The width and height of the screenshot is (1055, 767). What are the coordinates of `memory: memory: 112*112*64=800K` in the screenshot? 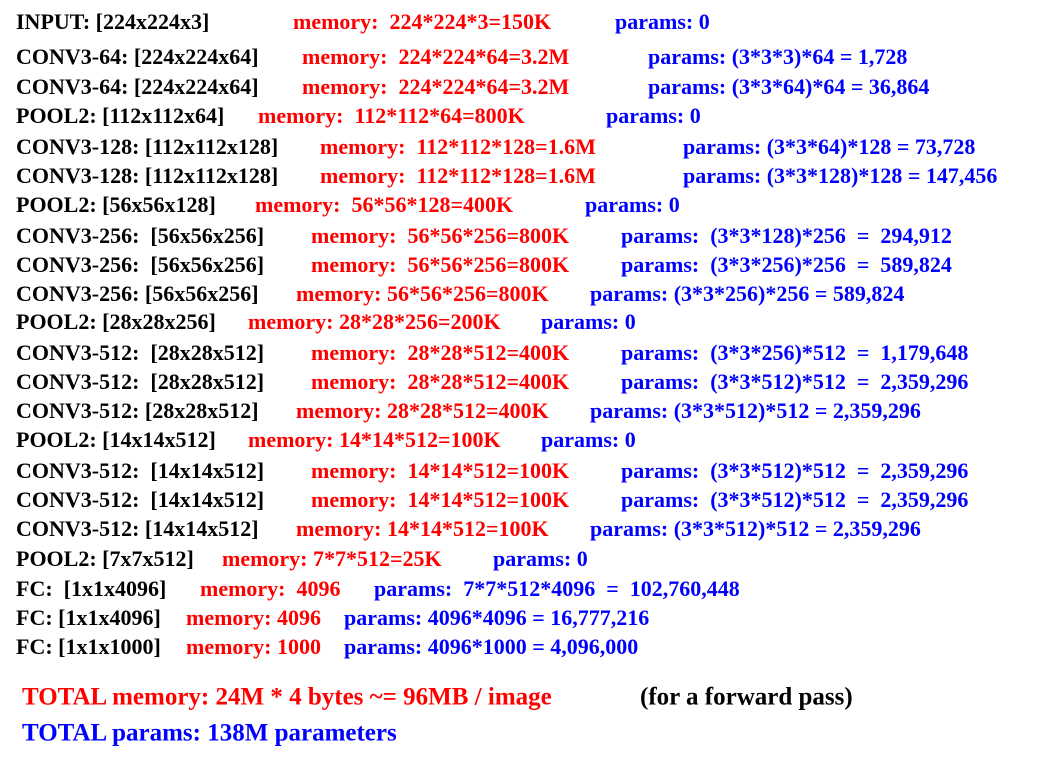 It's located at (391, 115).